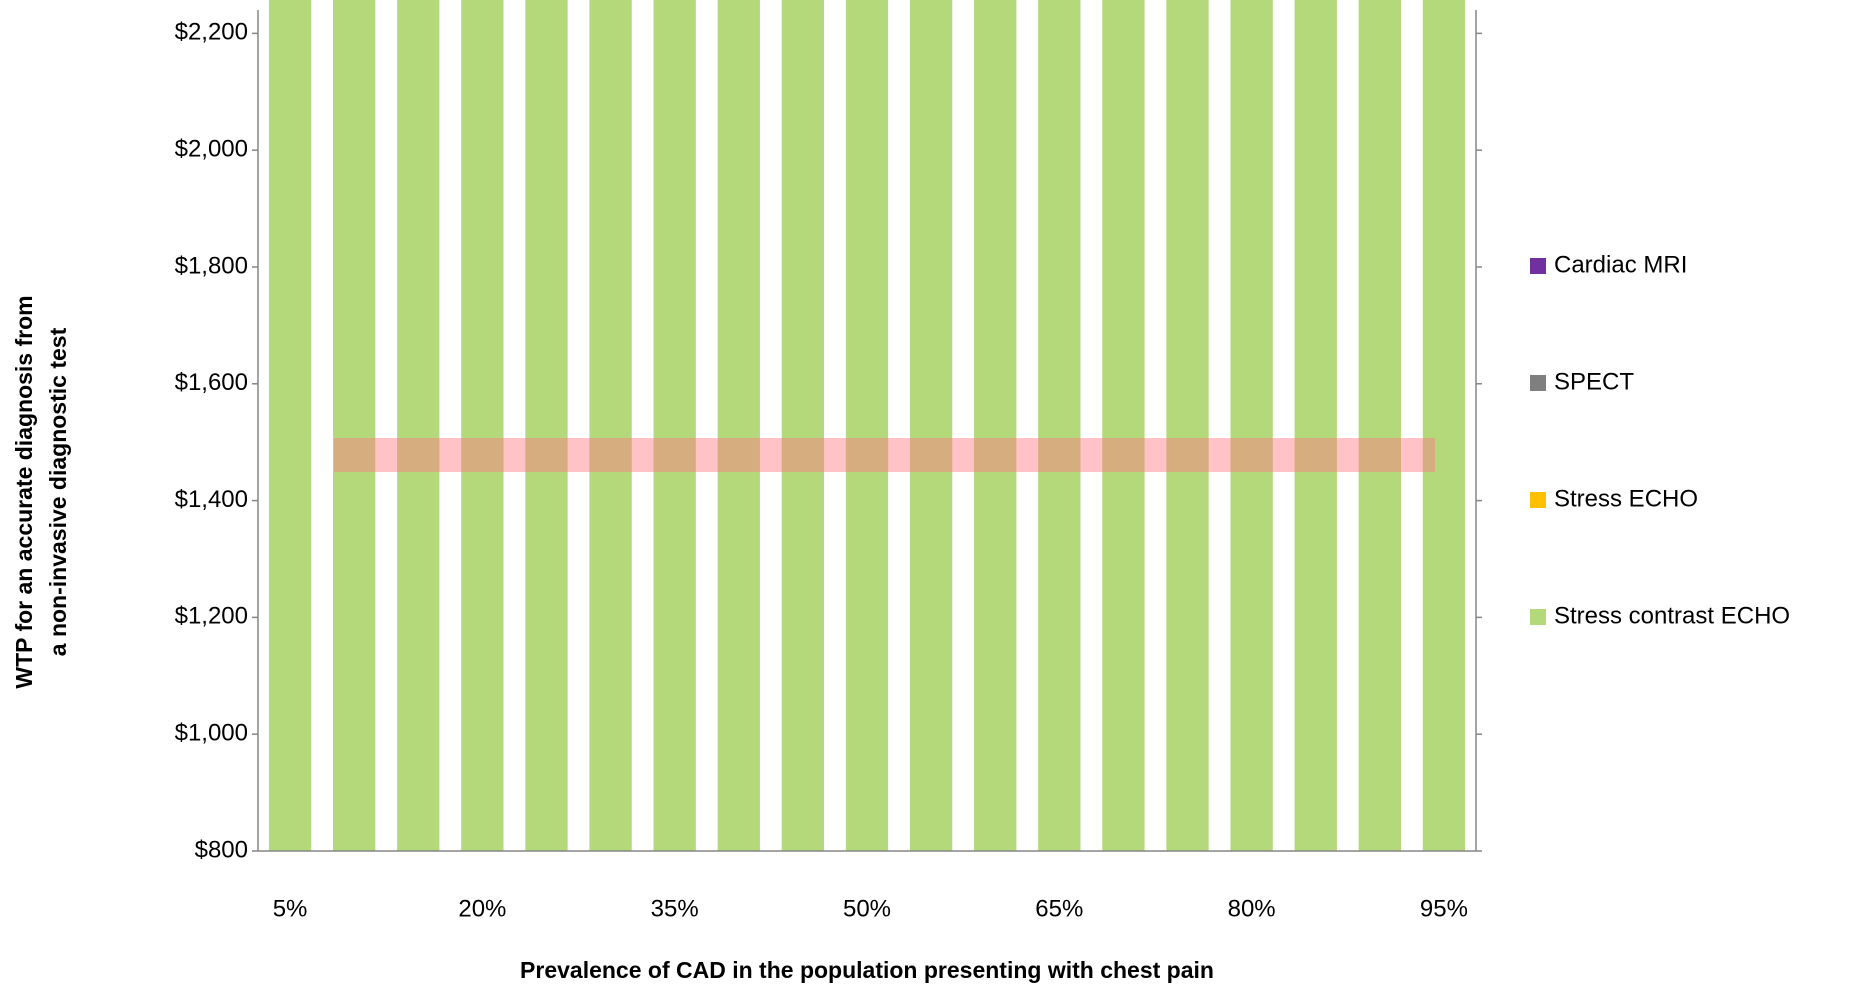  What do you see at coordinates (1672, 615) in the screenshot?
I see `legend-label: Stress contrast ECHO` at bounding box center [1672, 615].